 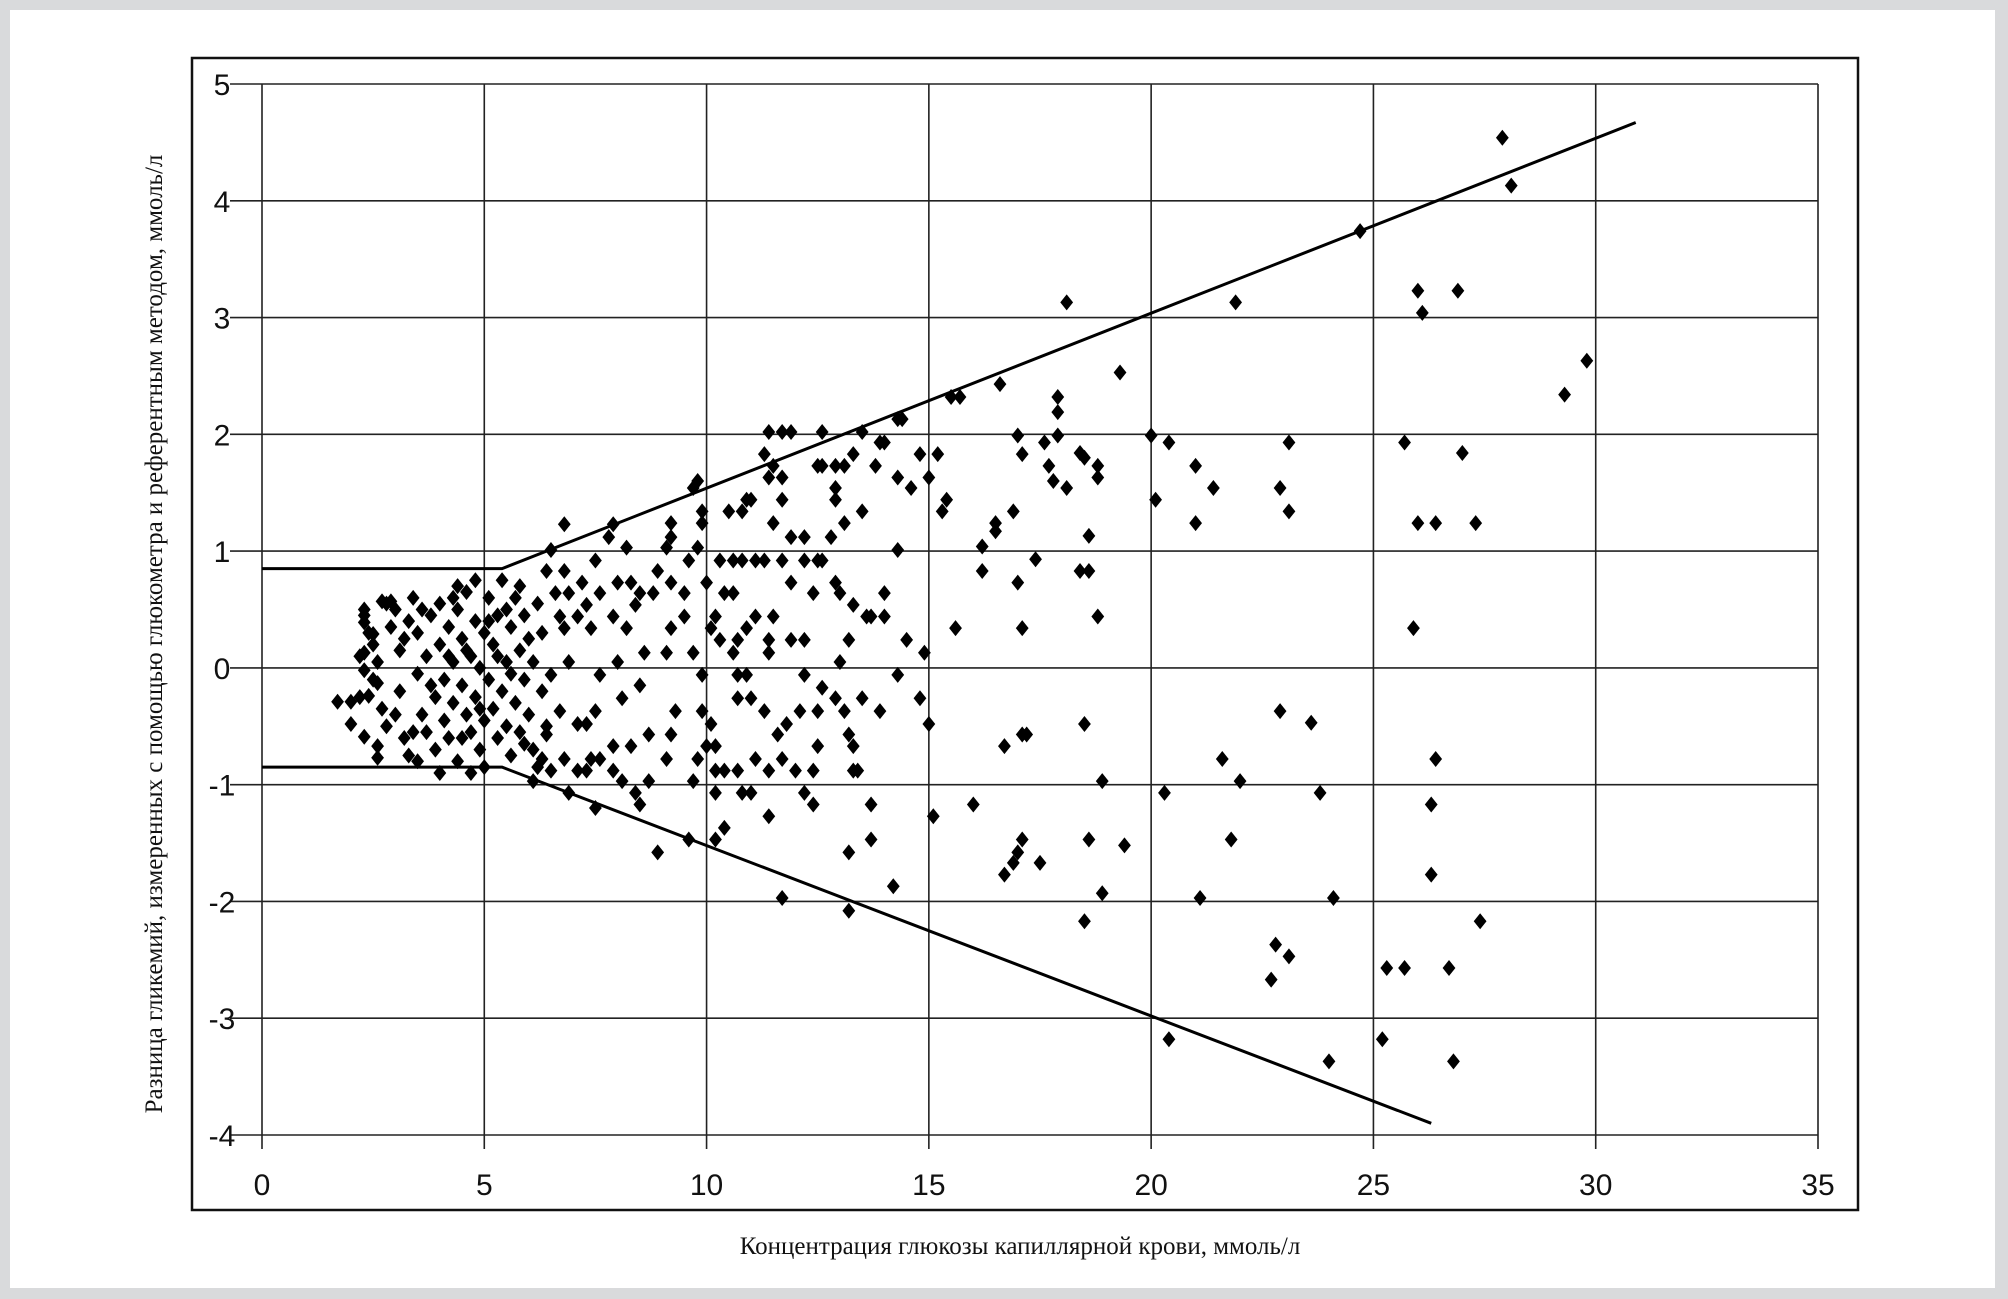 What do you see at coordinates (222, 552) in the screenshot?
I see `y-tick-label: 1` at bounding box center [222, 552].